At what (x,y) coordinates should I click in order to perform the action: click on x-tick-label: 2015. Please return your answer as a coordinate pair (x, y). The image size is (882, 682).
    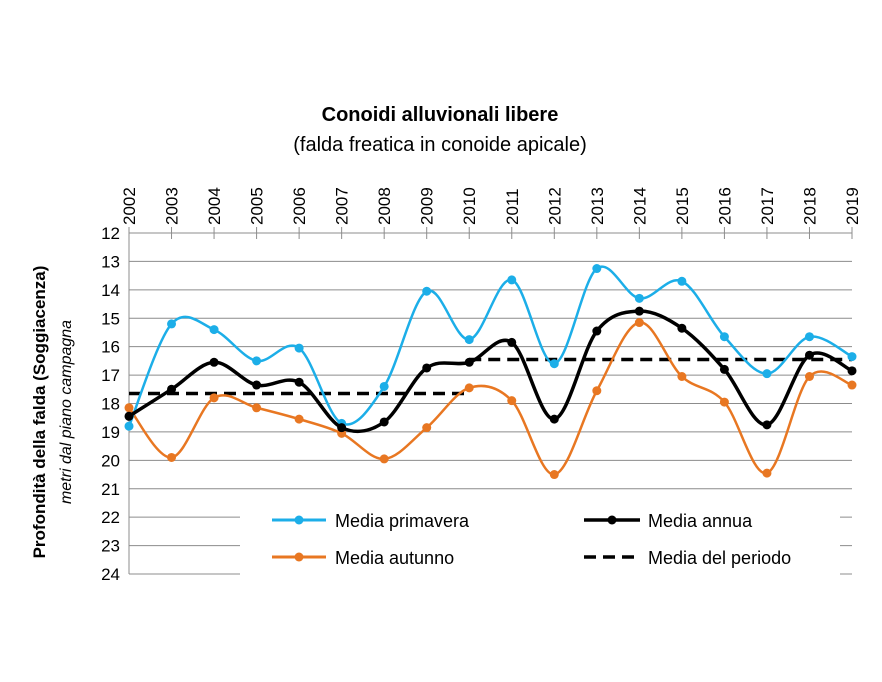
    Looking at the image, I should click on (682, 206).